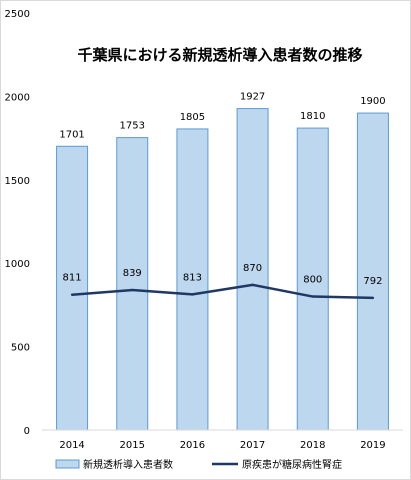  What do you see at coordinates (252, 445) in the screenshot?
I see `x-tick-label: 2017` at bounding box center [252, 445].